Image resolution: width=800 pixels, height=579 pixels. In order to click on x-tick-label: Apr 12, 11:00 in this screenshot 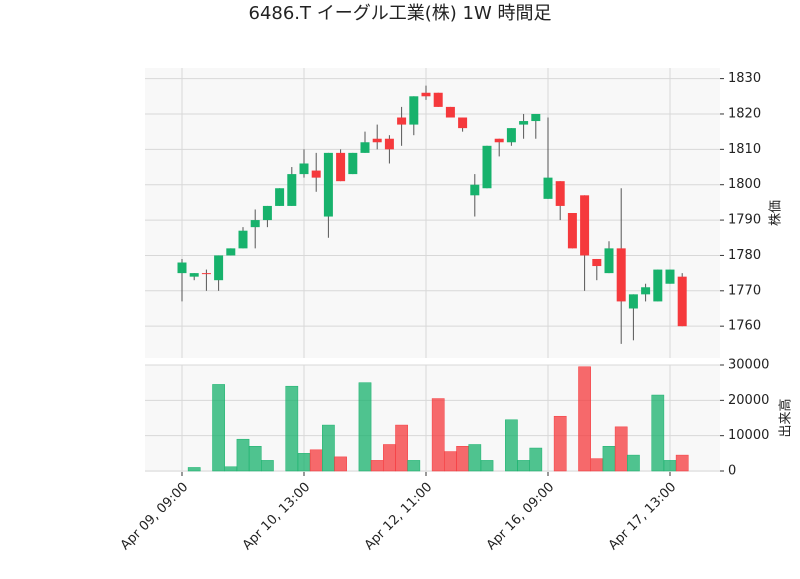, I will do `click(398, 516)`.